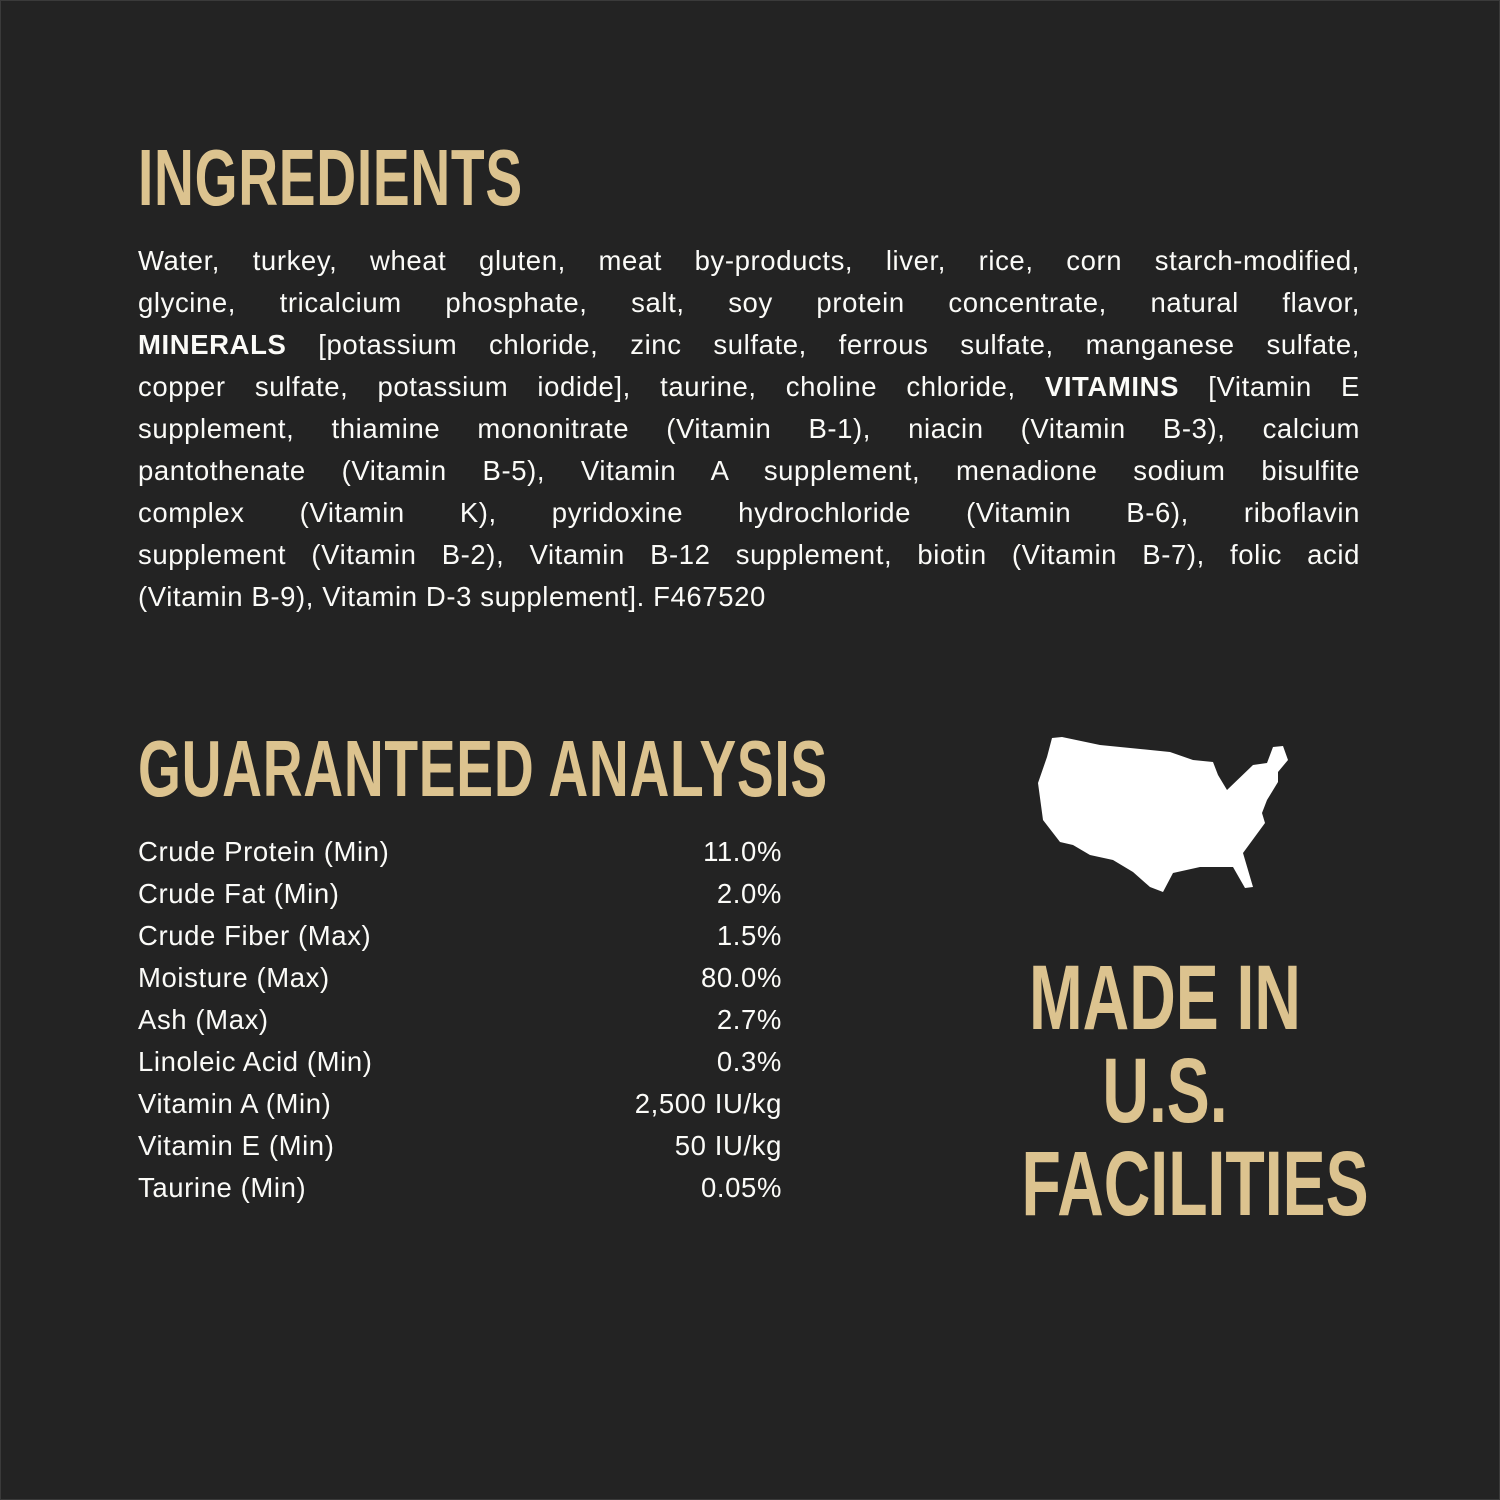  I want to click on nutrient-value: 1.5%, so click(749, 935).